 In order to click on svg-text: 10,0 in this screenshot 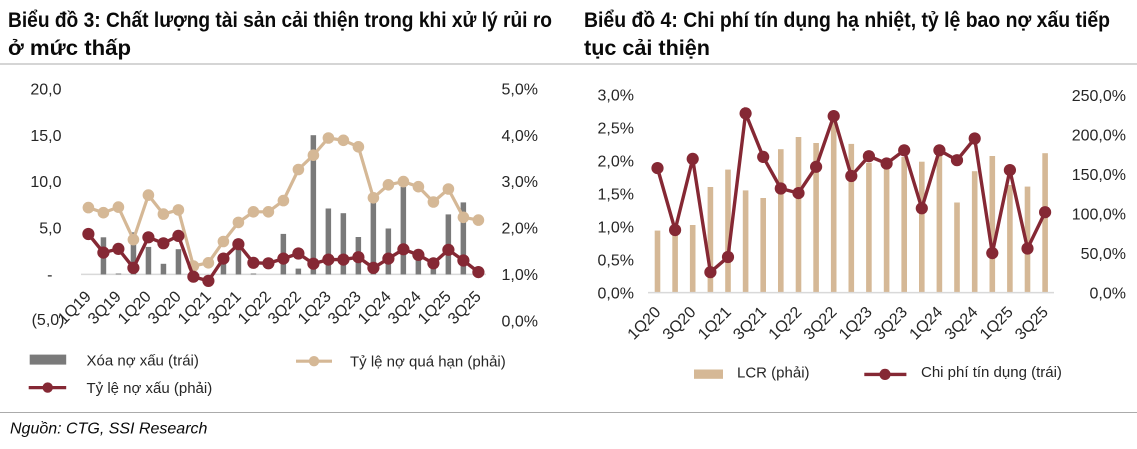, I will do `click(45, 182)`.